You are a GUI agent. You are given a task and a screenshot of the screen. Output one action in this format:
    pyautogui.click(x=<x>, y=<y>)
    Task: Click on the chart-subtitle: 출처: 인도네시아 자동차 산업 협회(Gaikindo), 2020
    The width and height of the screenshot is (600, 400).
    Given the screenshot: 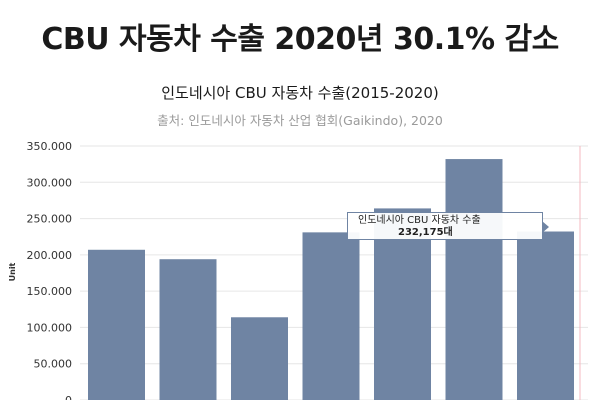 What is the action you would take?
    pyautogui.click(x=300, y=120)
    